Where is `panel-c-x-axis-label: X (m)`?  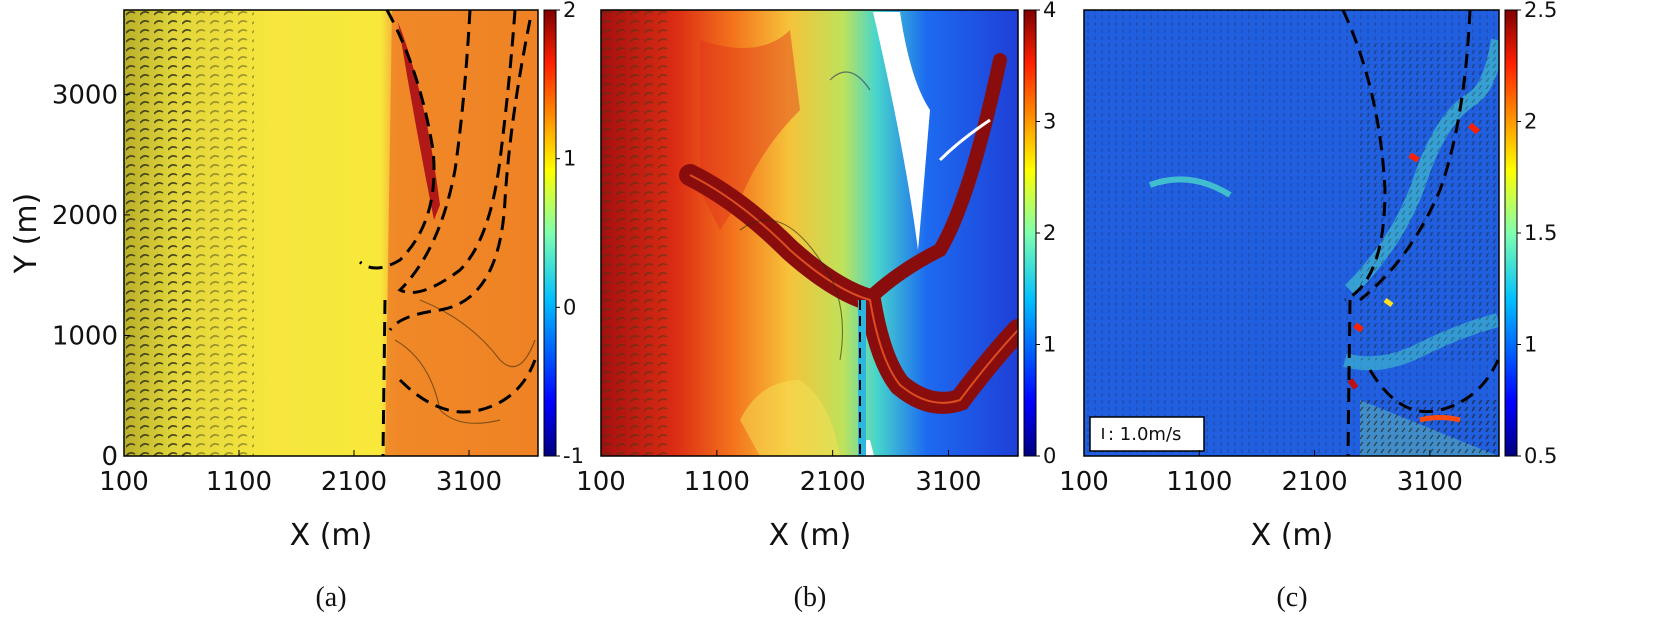
panel-c-x-axis-label: X (m) is located at coordinates (1292, 535).